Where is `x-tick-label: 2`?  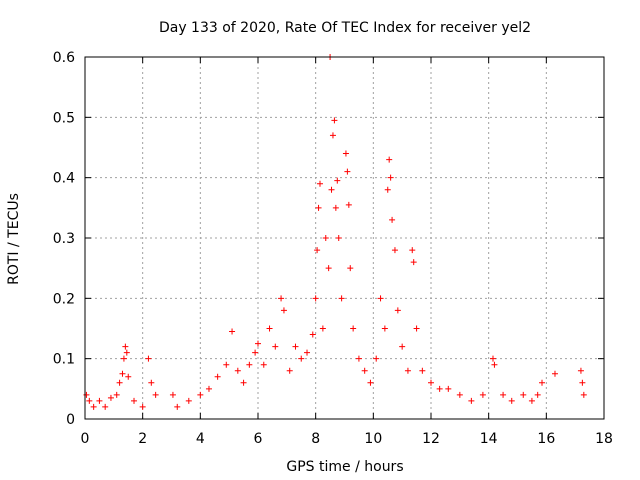 x-tick-label: 2 is located at coordinates (142, 439).